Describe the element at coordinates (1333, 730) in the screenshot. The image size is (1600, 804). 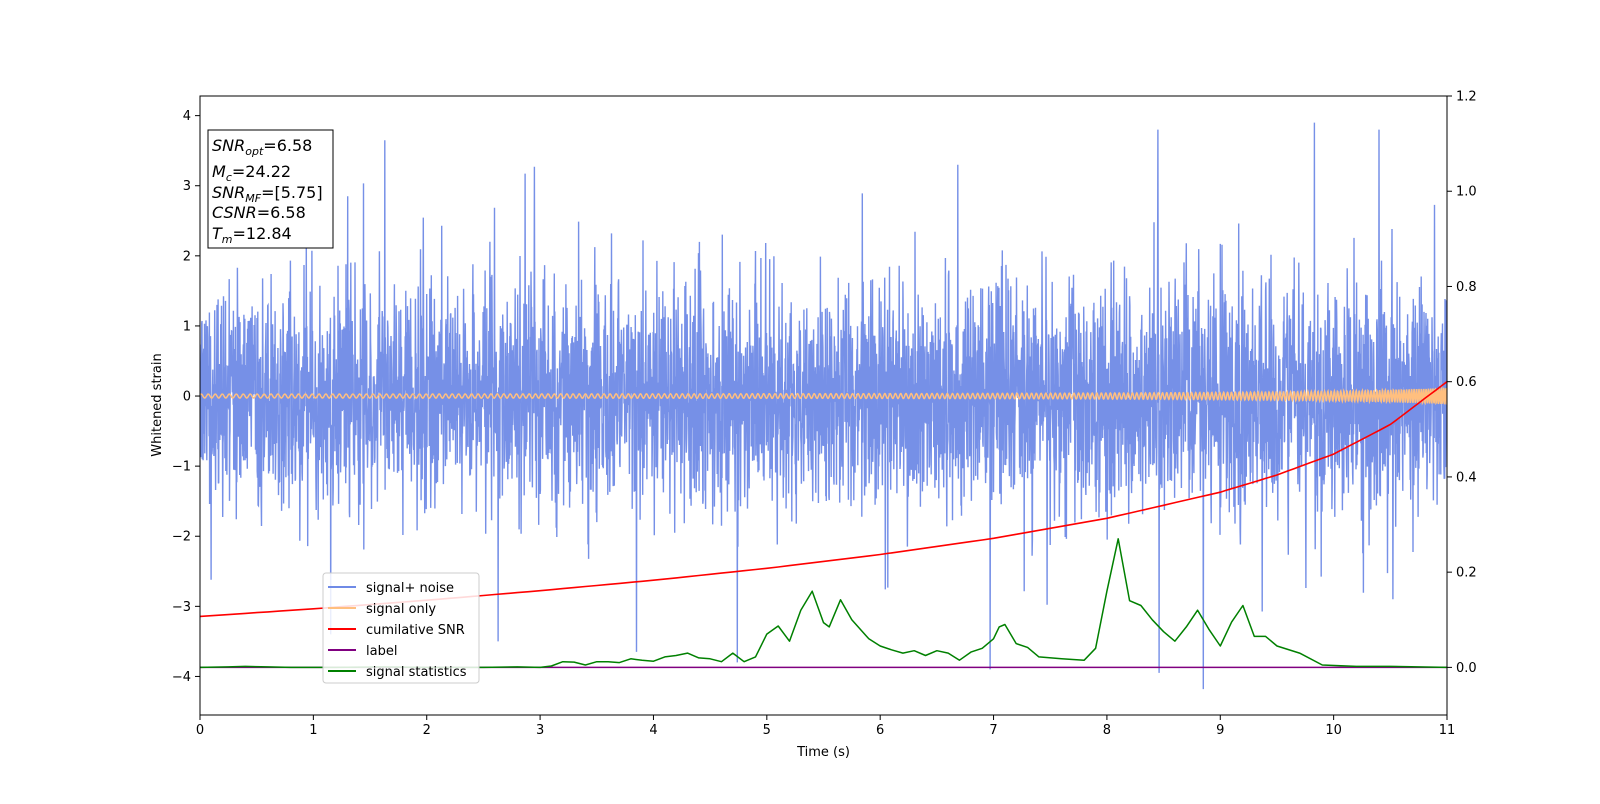
I see `x-tick-label: 10` at that location.